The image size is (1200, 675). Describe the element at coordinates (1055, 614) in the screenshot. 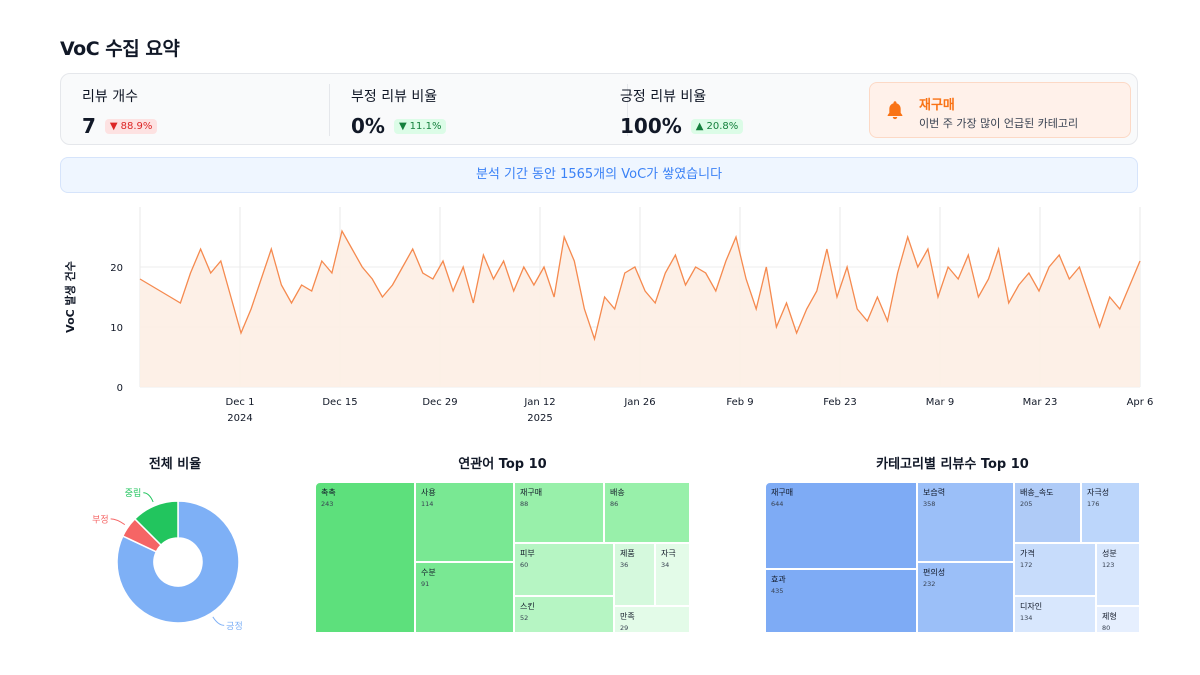

I see `treemap-cell: 디자인 134` at that location.